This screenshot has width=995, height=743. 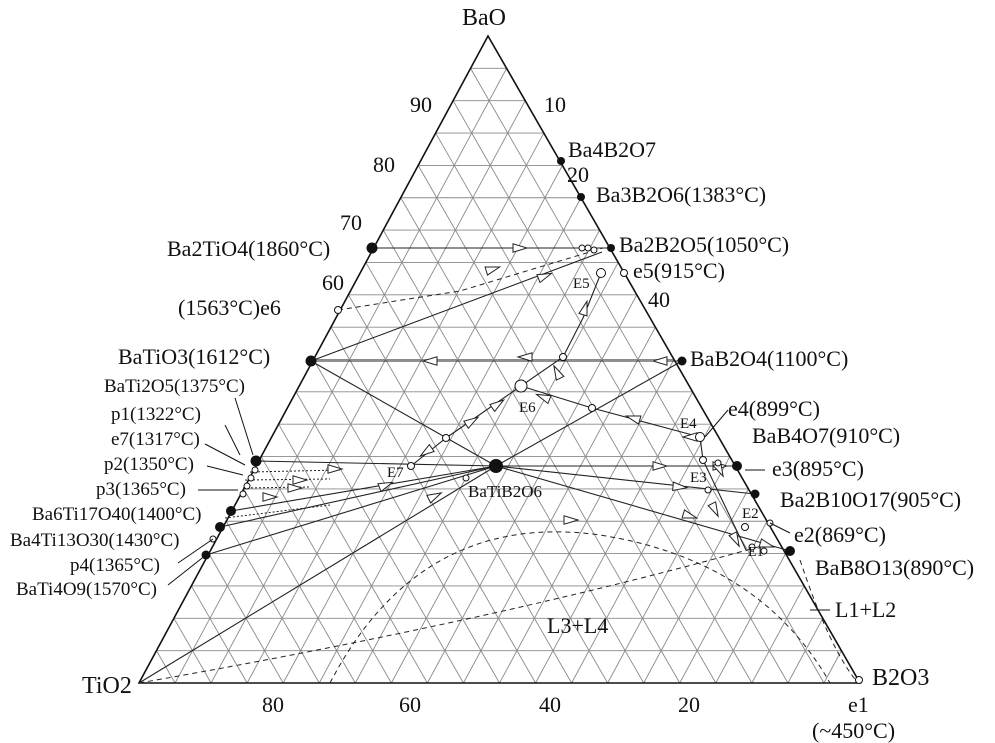 I want to click on tieline-bati2o5-batib2o6, so click(x=376, y=463).